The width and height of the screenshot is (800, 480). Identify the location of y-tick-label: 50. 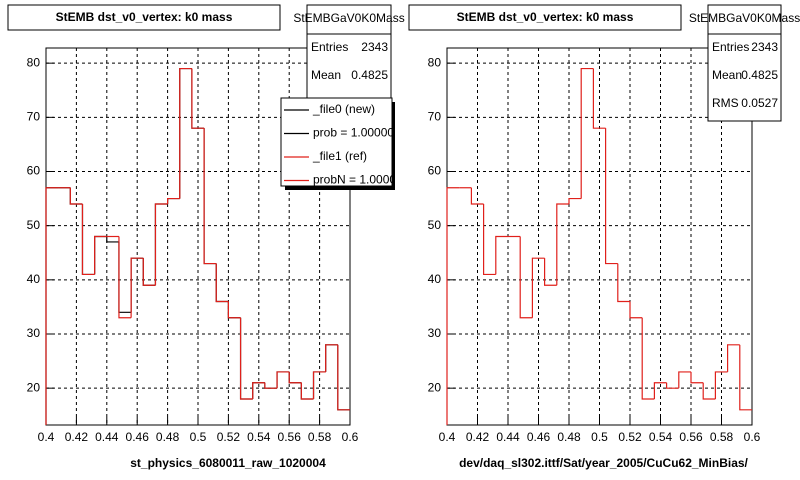
(435, 225).